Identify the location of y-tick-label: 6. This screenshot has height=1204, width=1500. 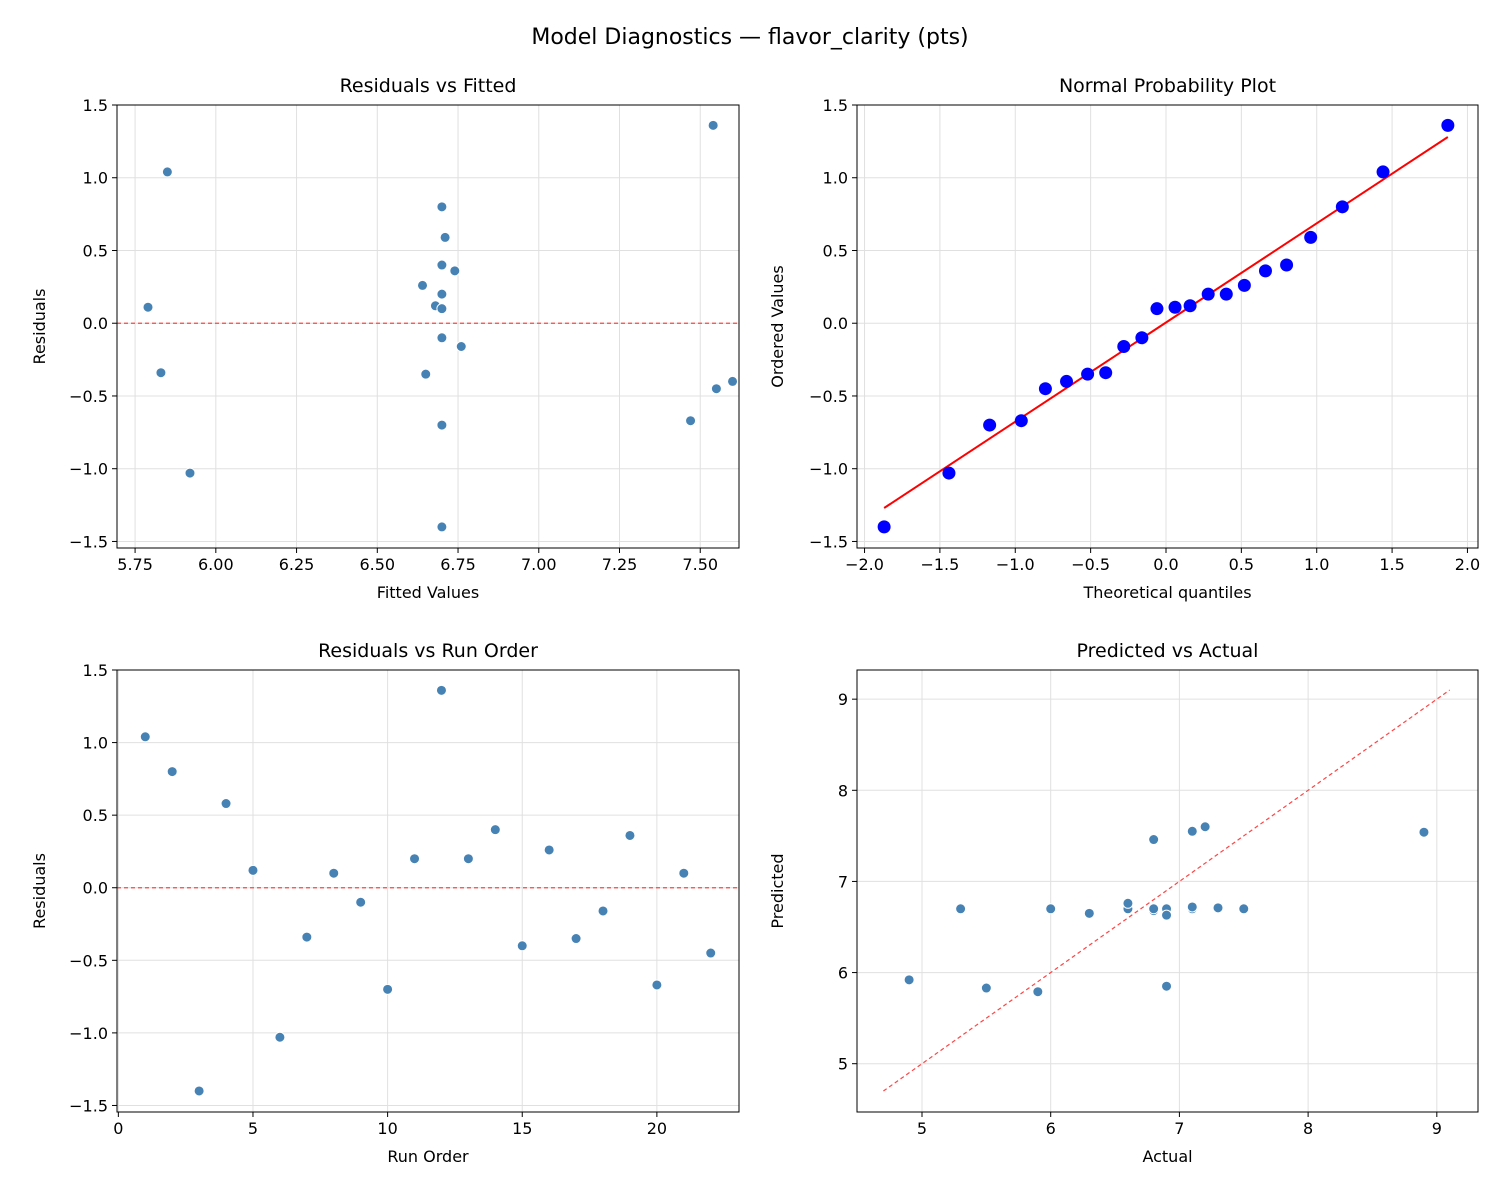
(843, 973).